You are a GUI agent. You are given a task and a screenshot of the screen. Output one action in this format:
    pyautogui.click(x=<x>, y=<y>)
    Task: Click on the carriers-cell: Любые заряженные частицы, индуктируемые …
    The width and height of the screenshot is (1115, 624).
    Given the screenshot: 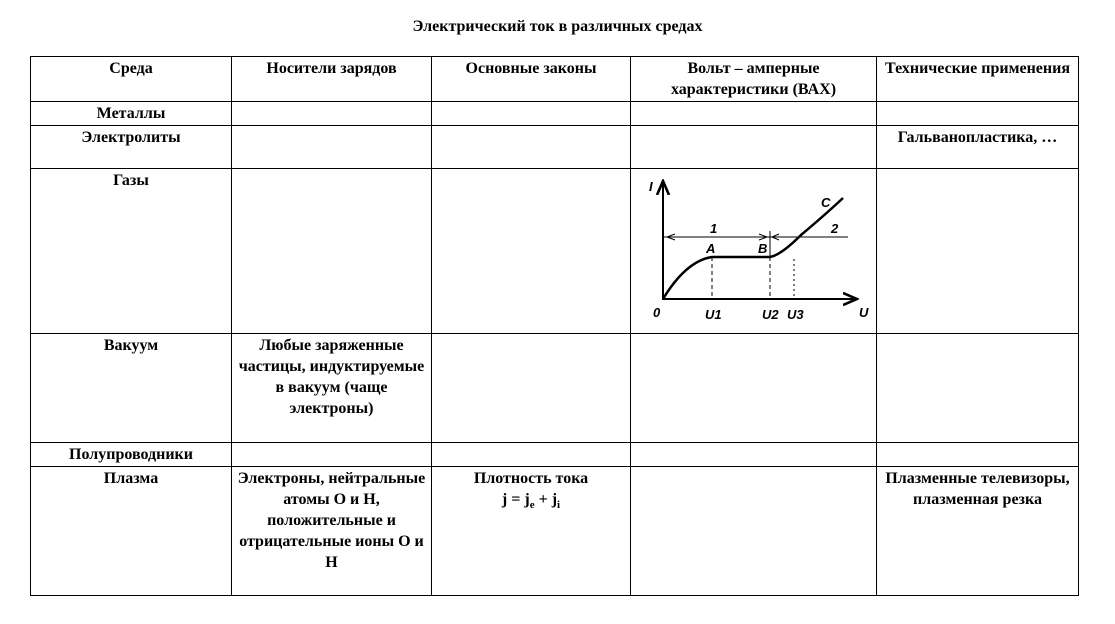 What is the action you would take?
    pyautogui.click(x=331, y=388)
    